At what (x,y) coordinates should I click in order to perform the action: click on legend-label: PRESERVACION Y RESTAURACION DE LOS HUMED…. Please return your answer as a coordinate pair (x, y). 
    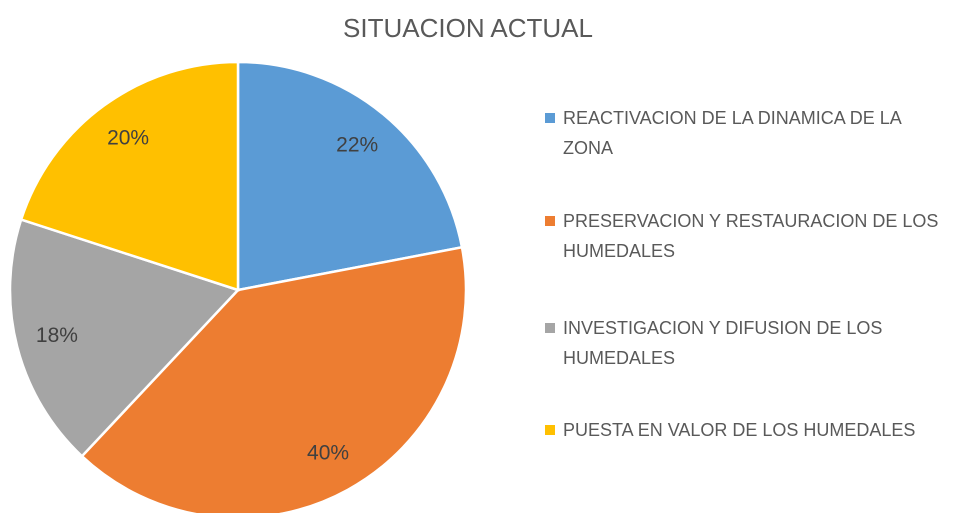
    Looking at the image, I should click on (751, 236).